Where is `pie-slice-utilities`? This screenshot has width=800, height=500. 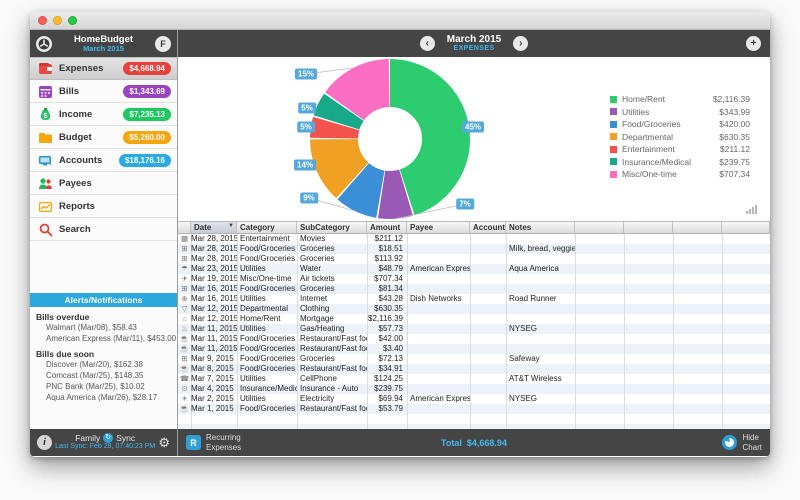 pie-slice-utilities is located at coordinates (390, 139).